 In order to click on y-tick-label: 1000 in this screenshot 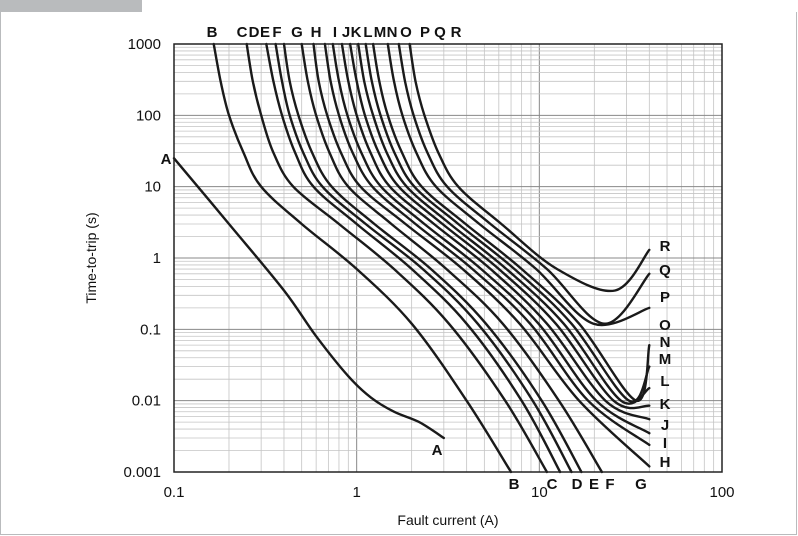, I will do `click(144, 44)`.